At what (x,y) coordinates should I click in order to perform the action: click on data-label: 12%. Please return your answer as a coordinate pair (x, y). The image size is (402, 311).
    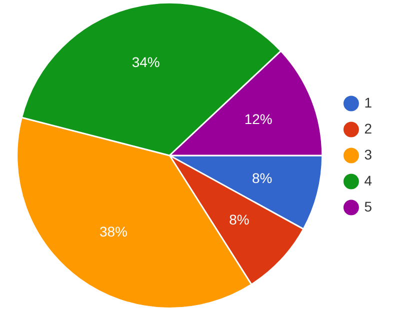
    Looking at the image, I should click on (258, 119).